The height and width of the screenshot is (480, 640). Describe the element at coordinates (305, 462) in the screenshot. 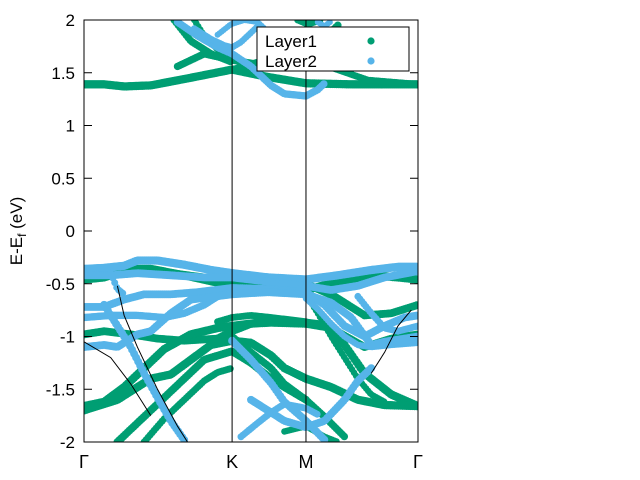

I see `x-tick-label: M` at that location.